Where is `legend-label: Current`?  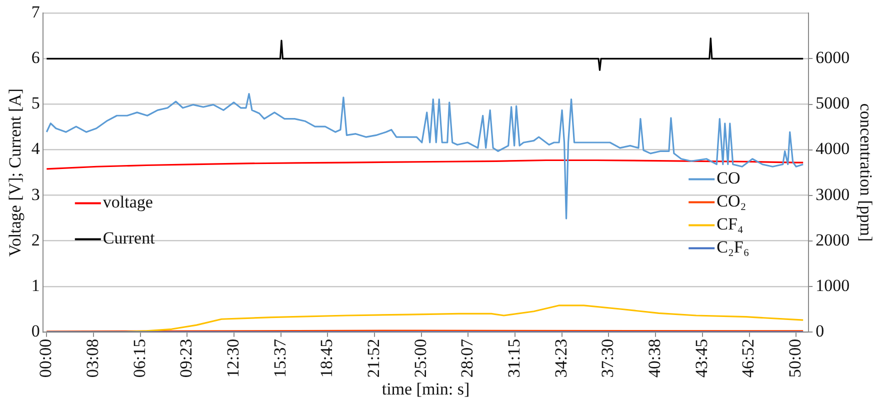
legend-label: Current is located at coordinates (129, 238).